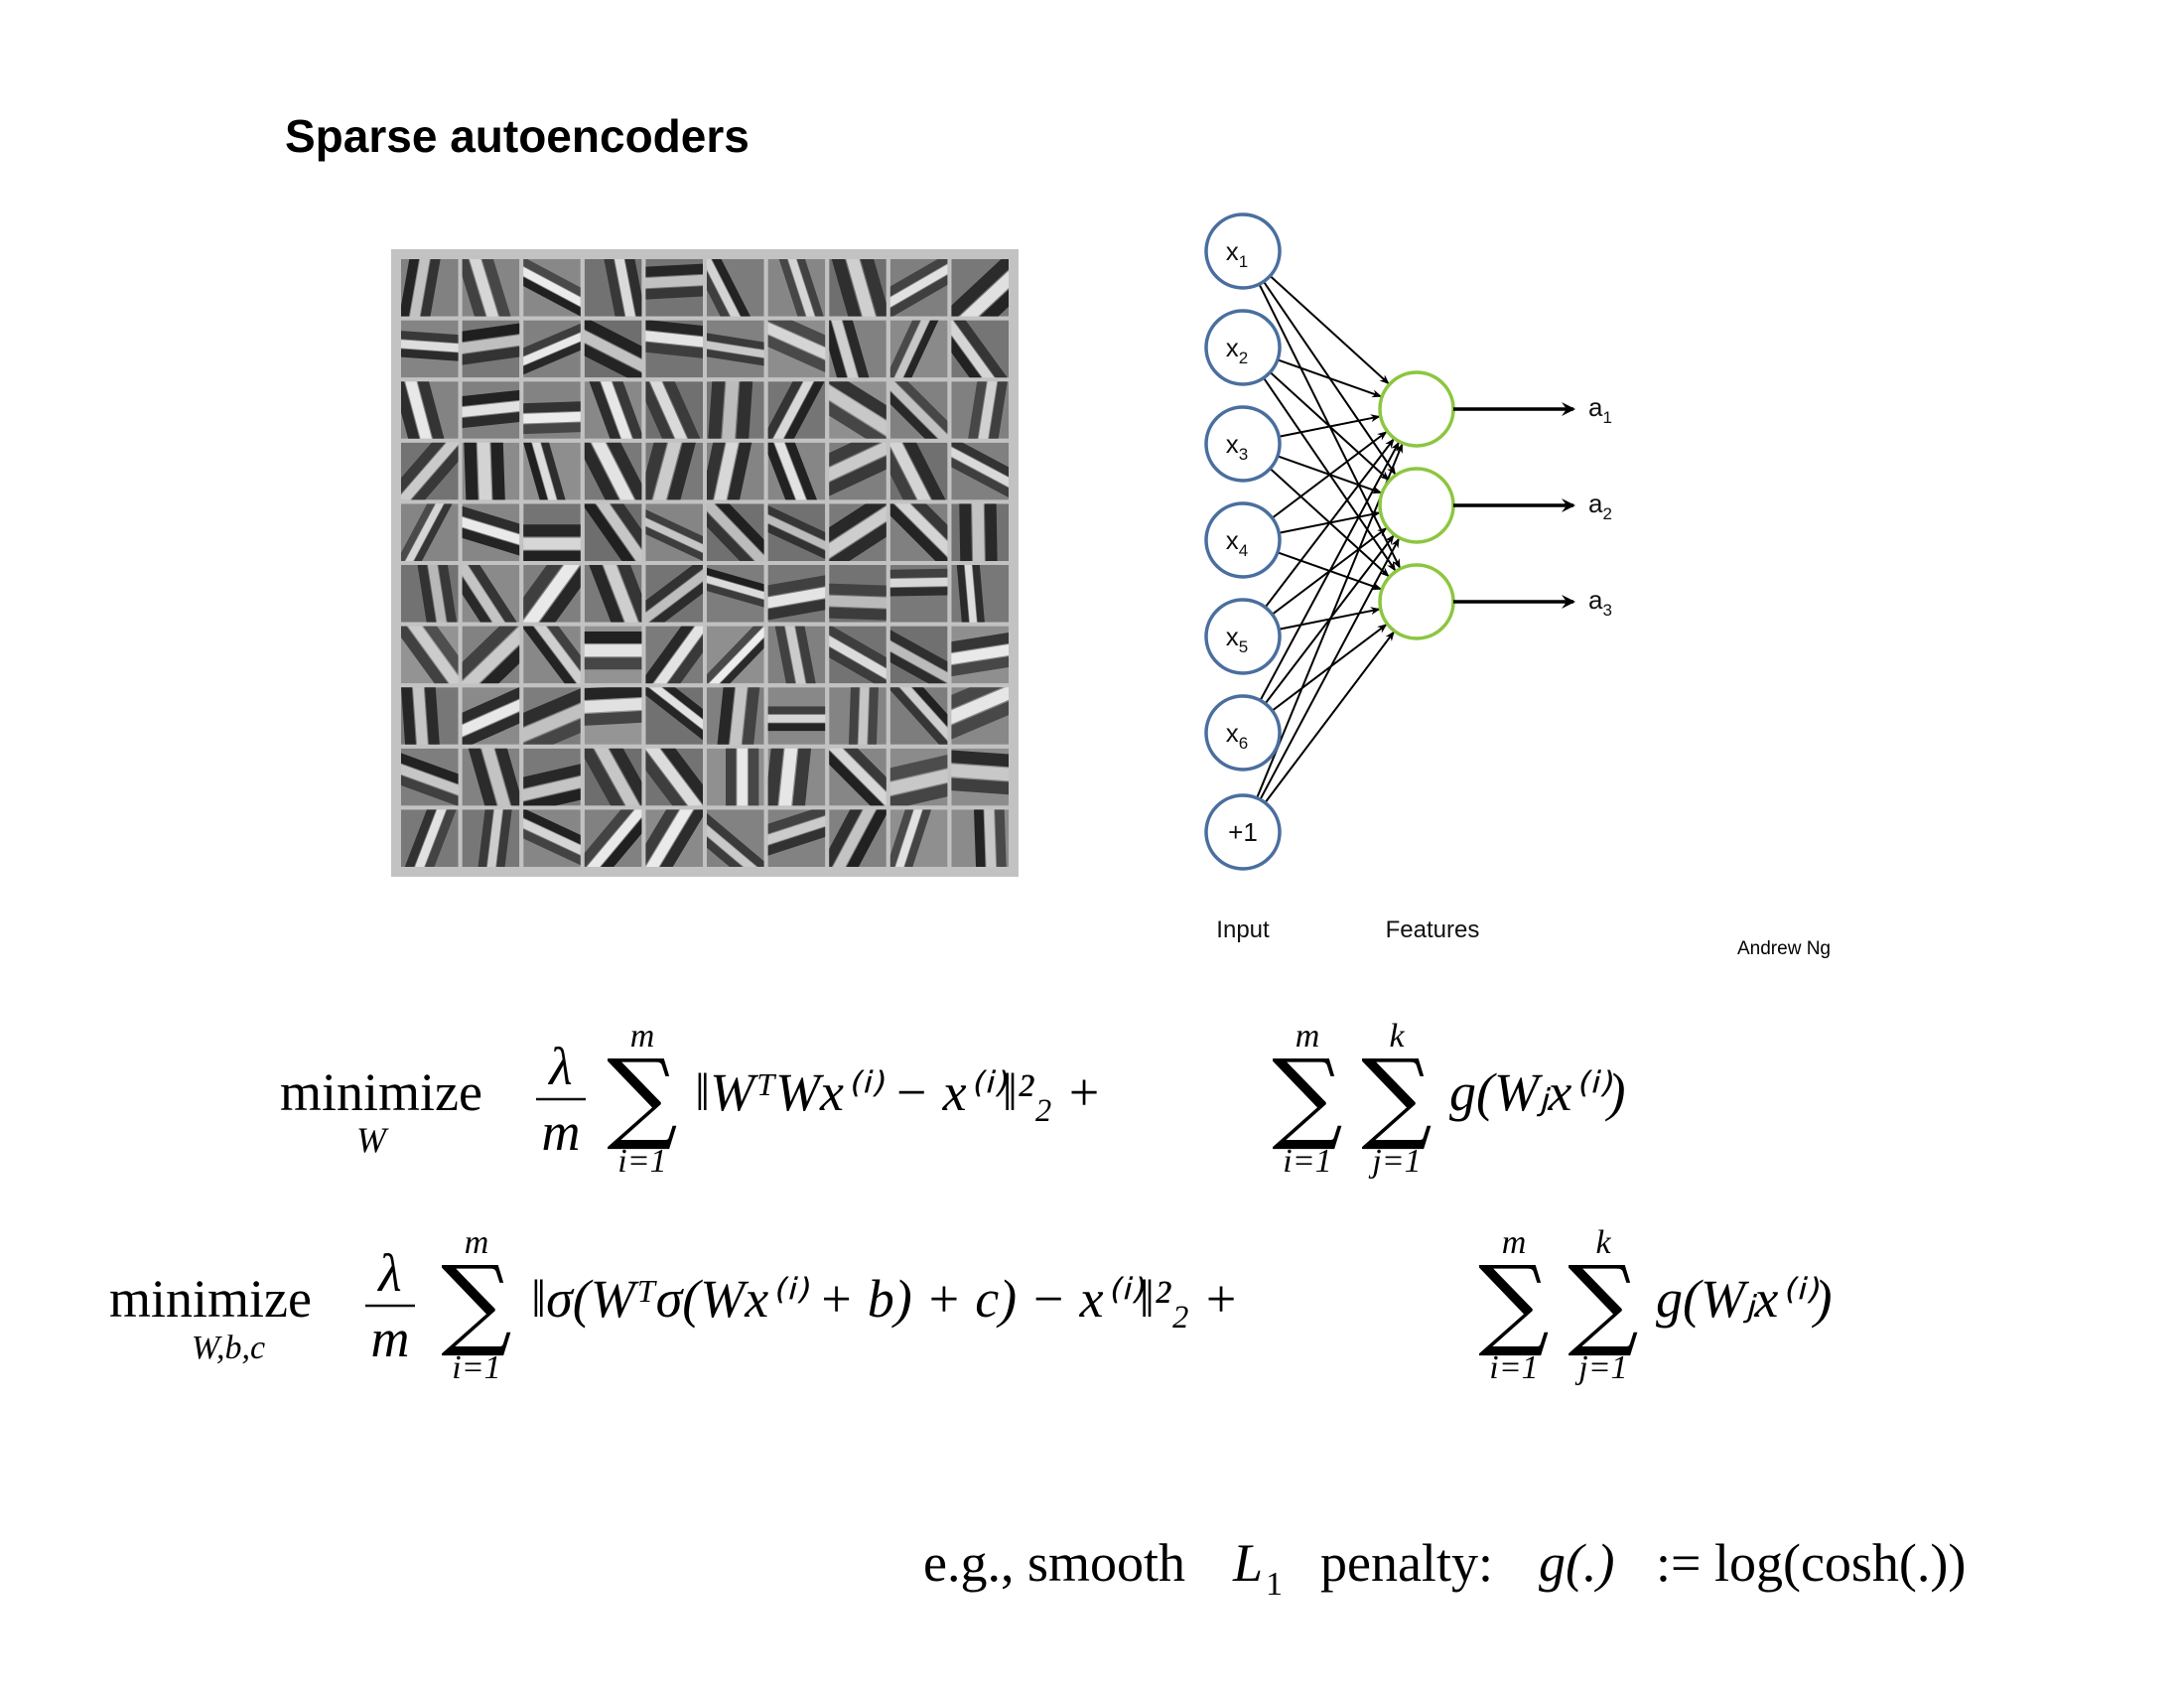 This screenshot has height=1688, width=2184. I want to click on eq2-sum-bottom: i=1, so click(476, 1367).